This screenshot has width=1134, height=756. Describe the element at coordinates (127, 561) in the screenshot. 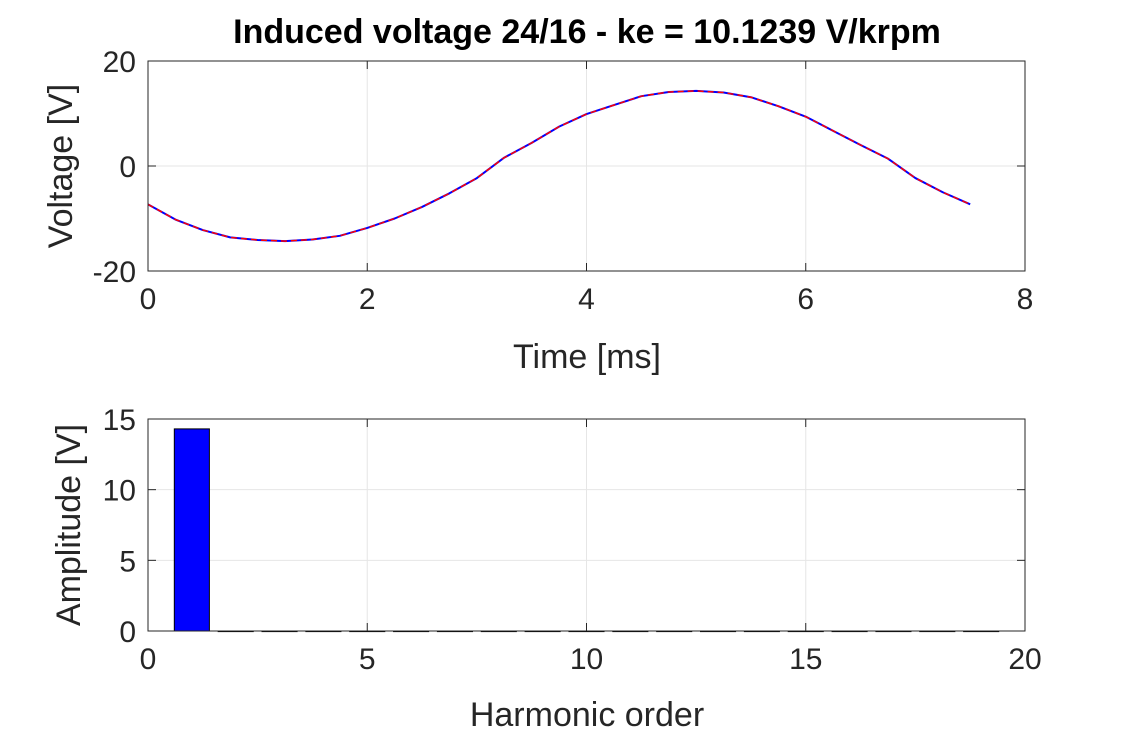

I see `harmonics-y-tick-label: 5` at that location.